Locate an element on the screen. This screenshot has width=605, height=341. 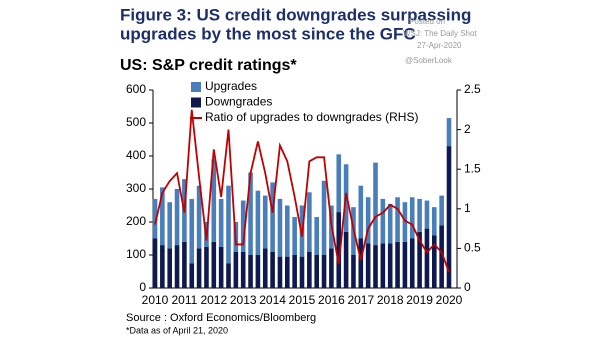
y-tick-label: 0 is located at coordinates (142, 287).